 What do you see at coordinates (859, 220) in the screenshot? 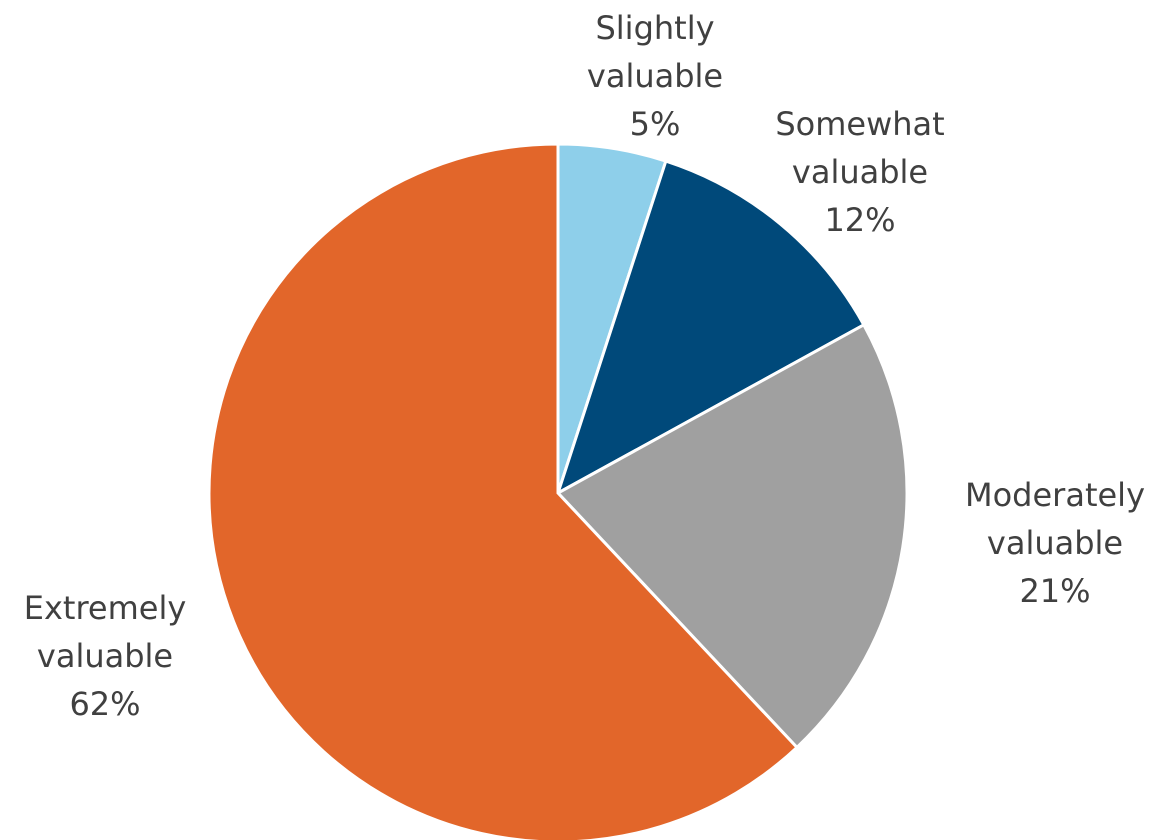
I see `slice-value-label: 12%` at bounding box center [859, 220].